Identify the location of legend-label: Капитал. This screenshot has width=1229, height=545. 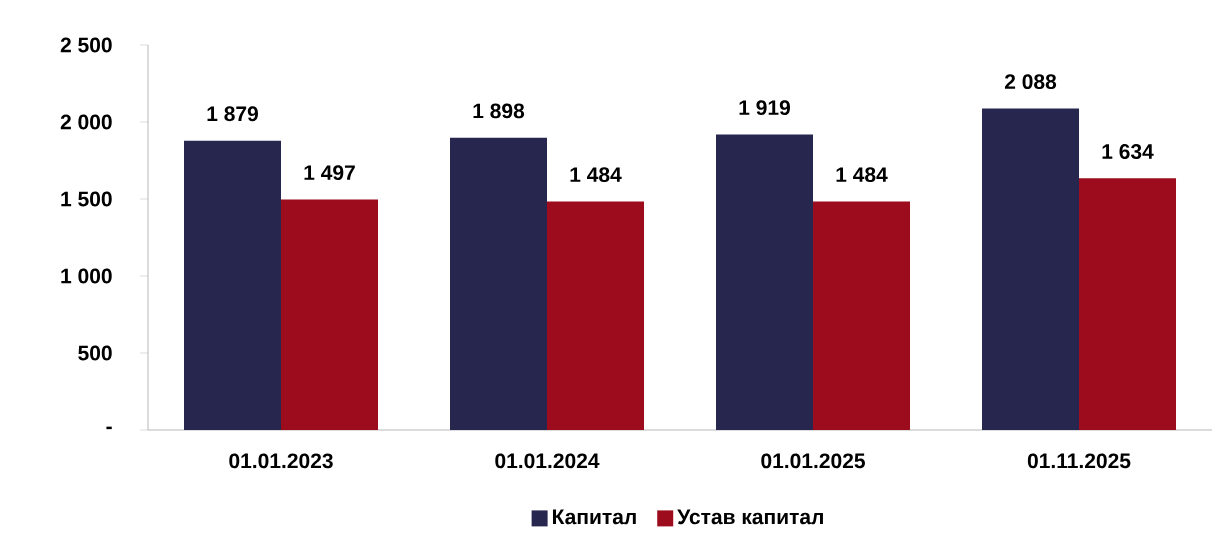
(594, 517).